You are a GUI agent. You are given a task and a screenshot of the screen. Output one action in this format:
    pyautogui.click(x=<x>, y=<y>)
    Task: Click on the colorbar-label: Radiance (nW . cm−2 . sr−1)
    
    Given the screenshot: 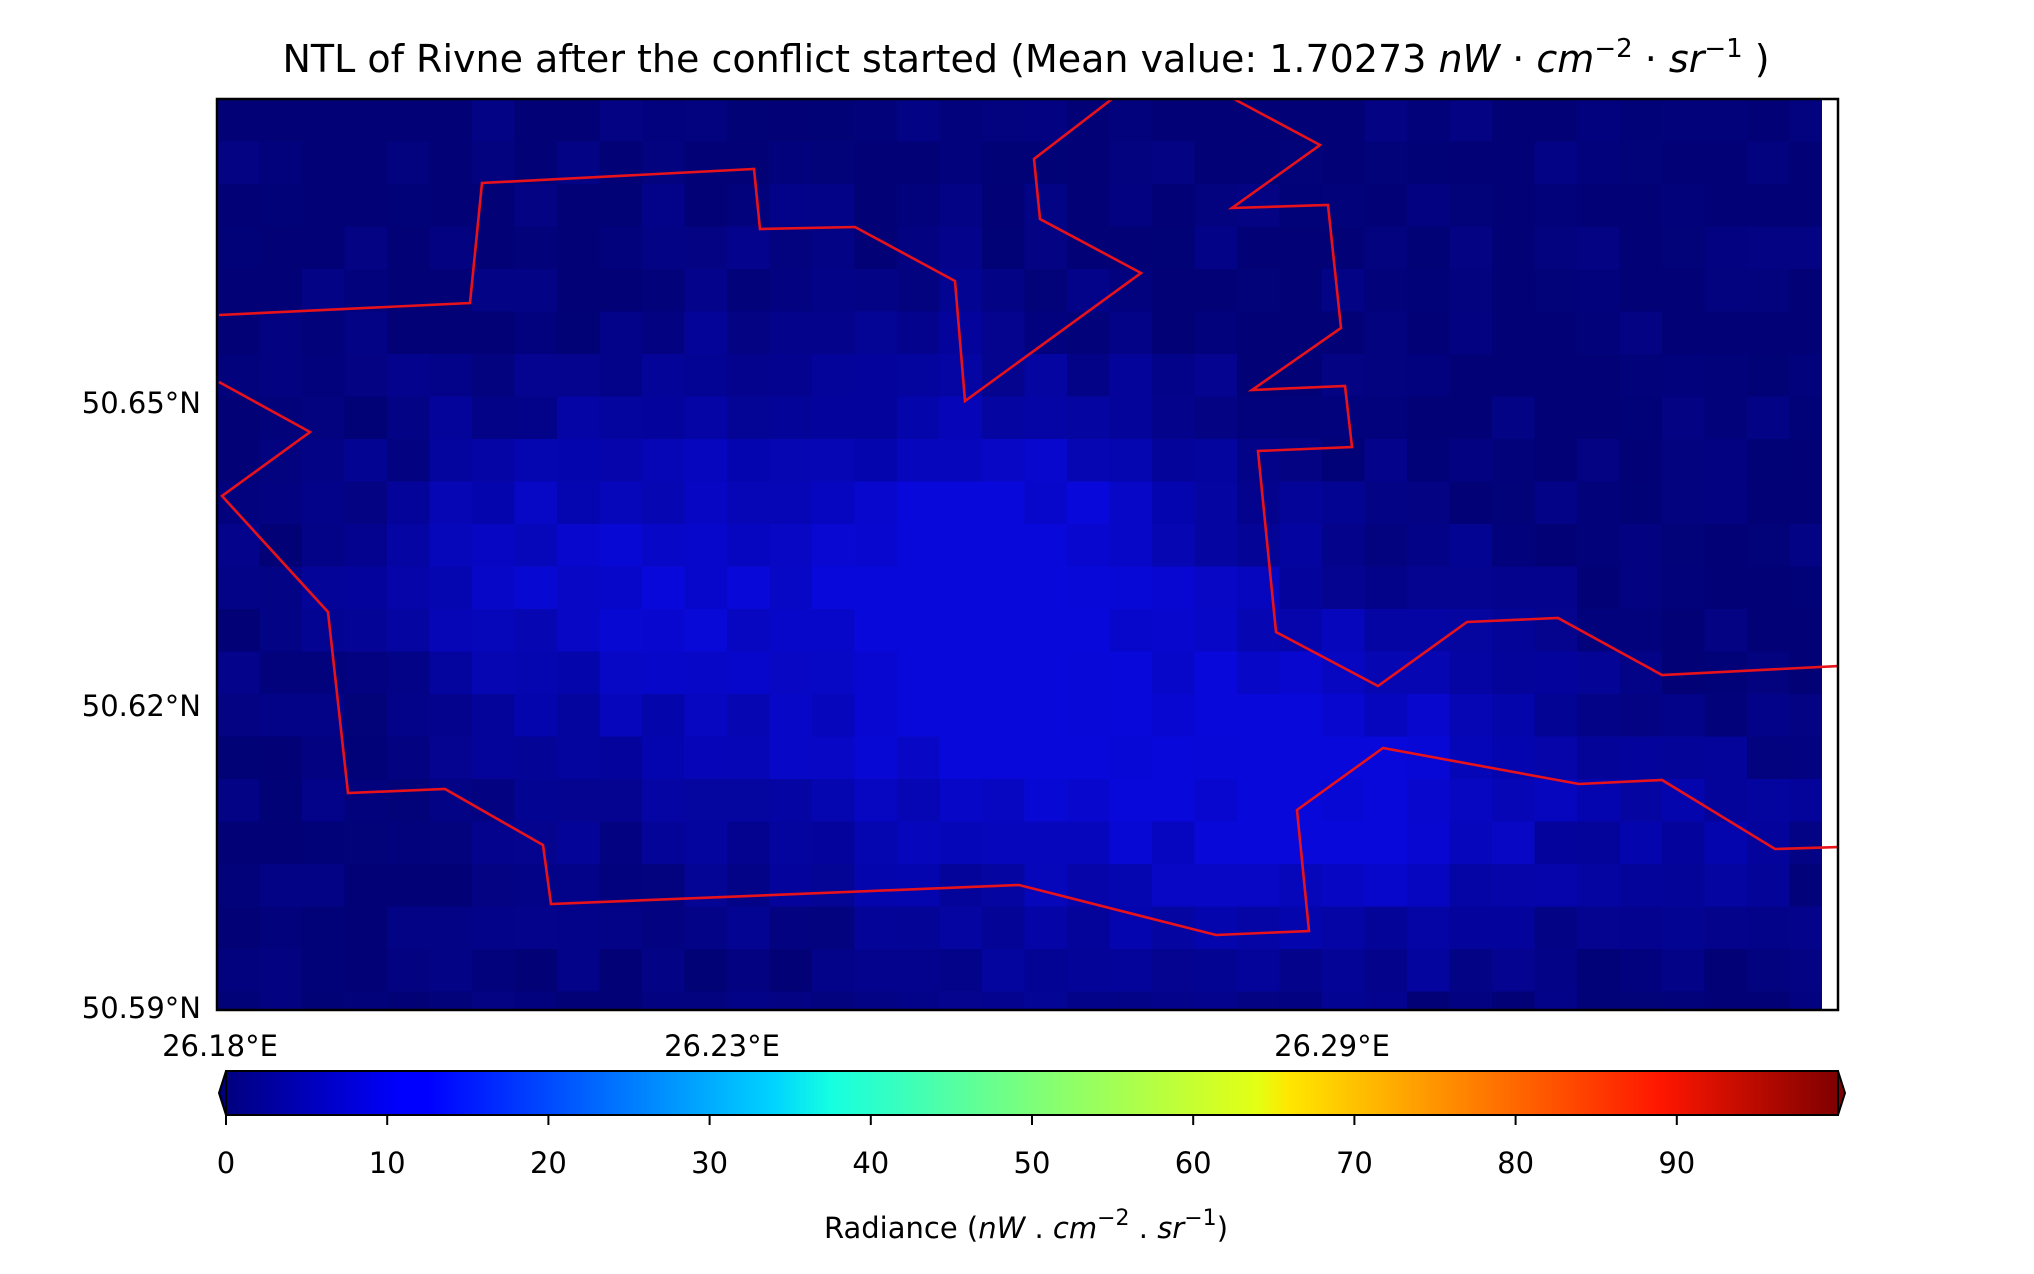 What is the action you would take?
    pyautogui.click(x=1026, y=1225)
    